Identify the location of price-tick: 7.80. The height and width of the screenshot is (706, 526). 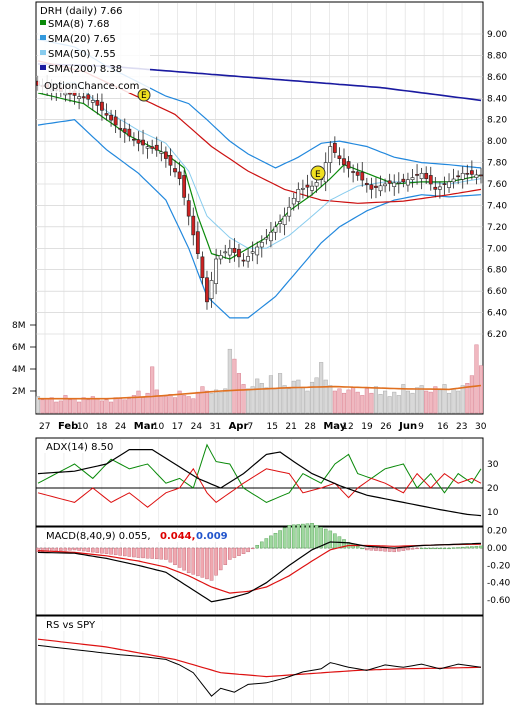
(497, 164).